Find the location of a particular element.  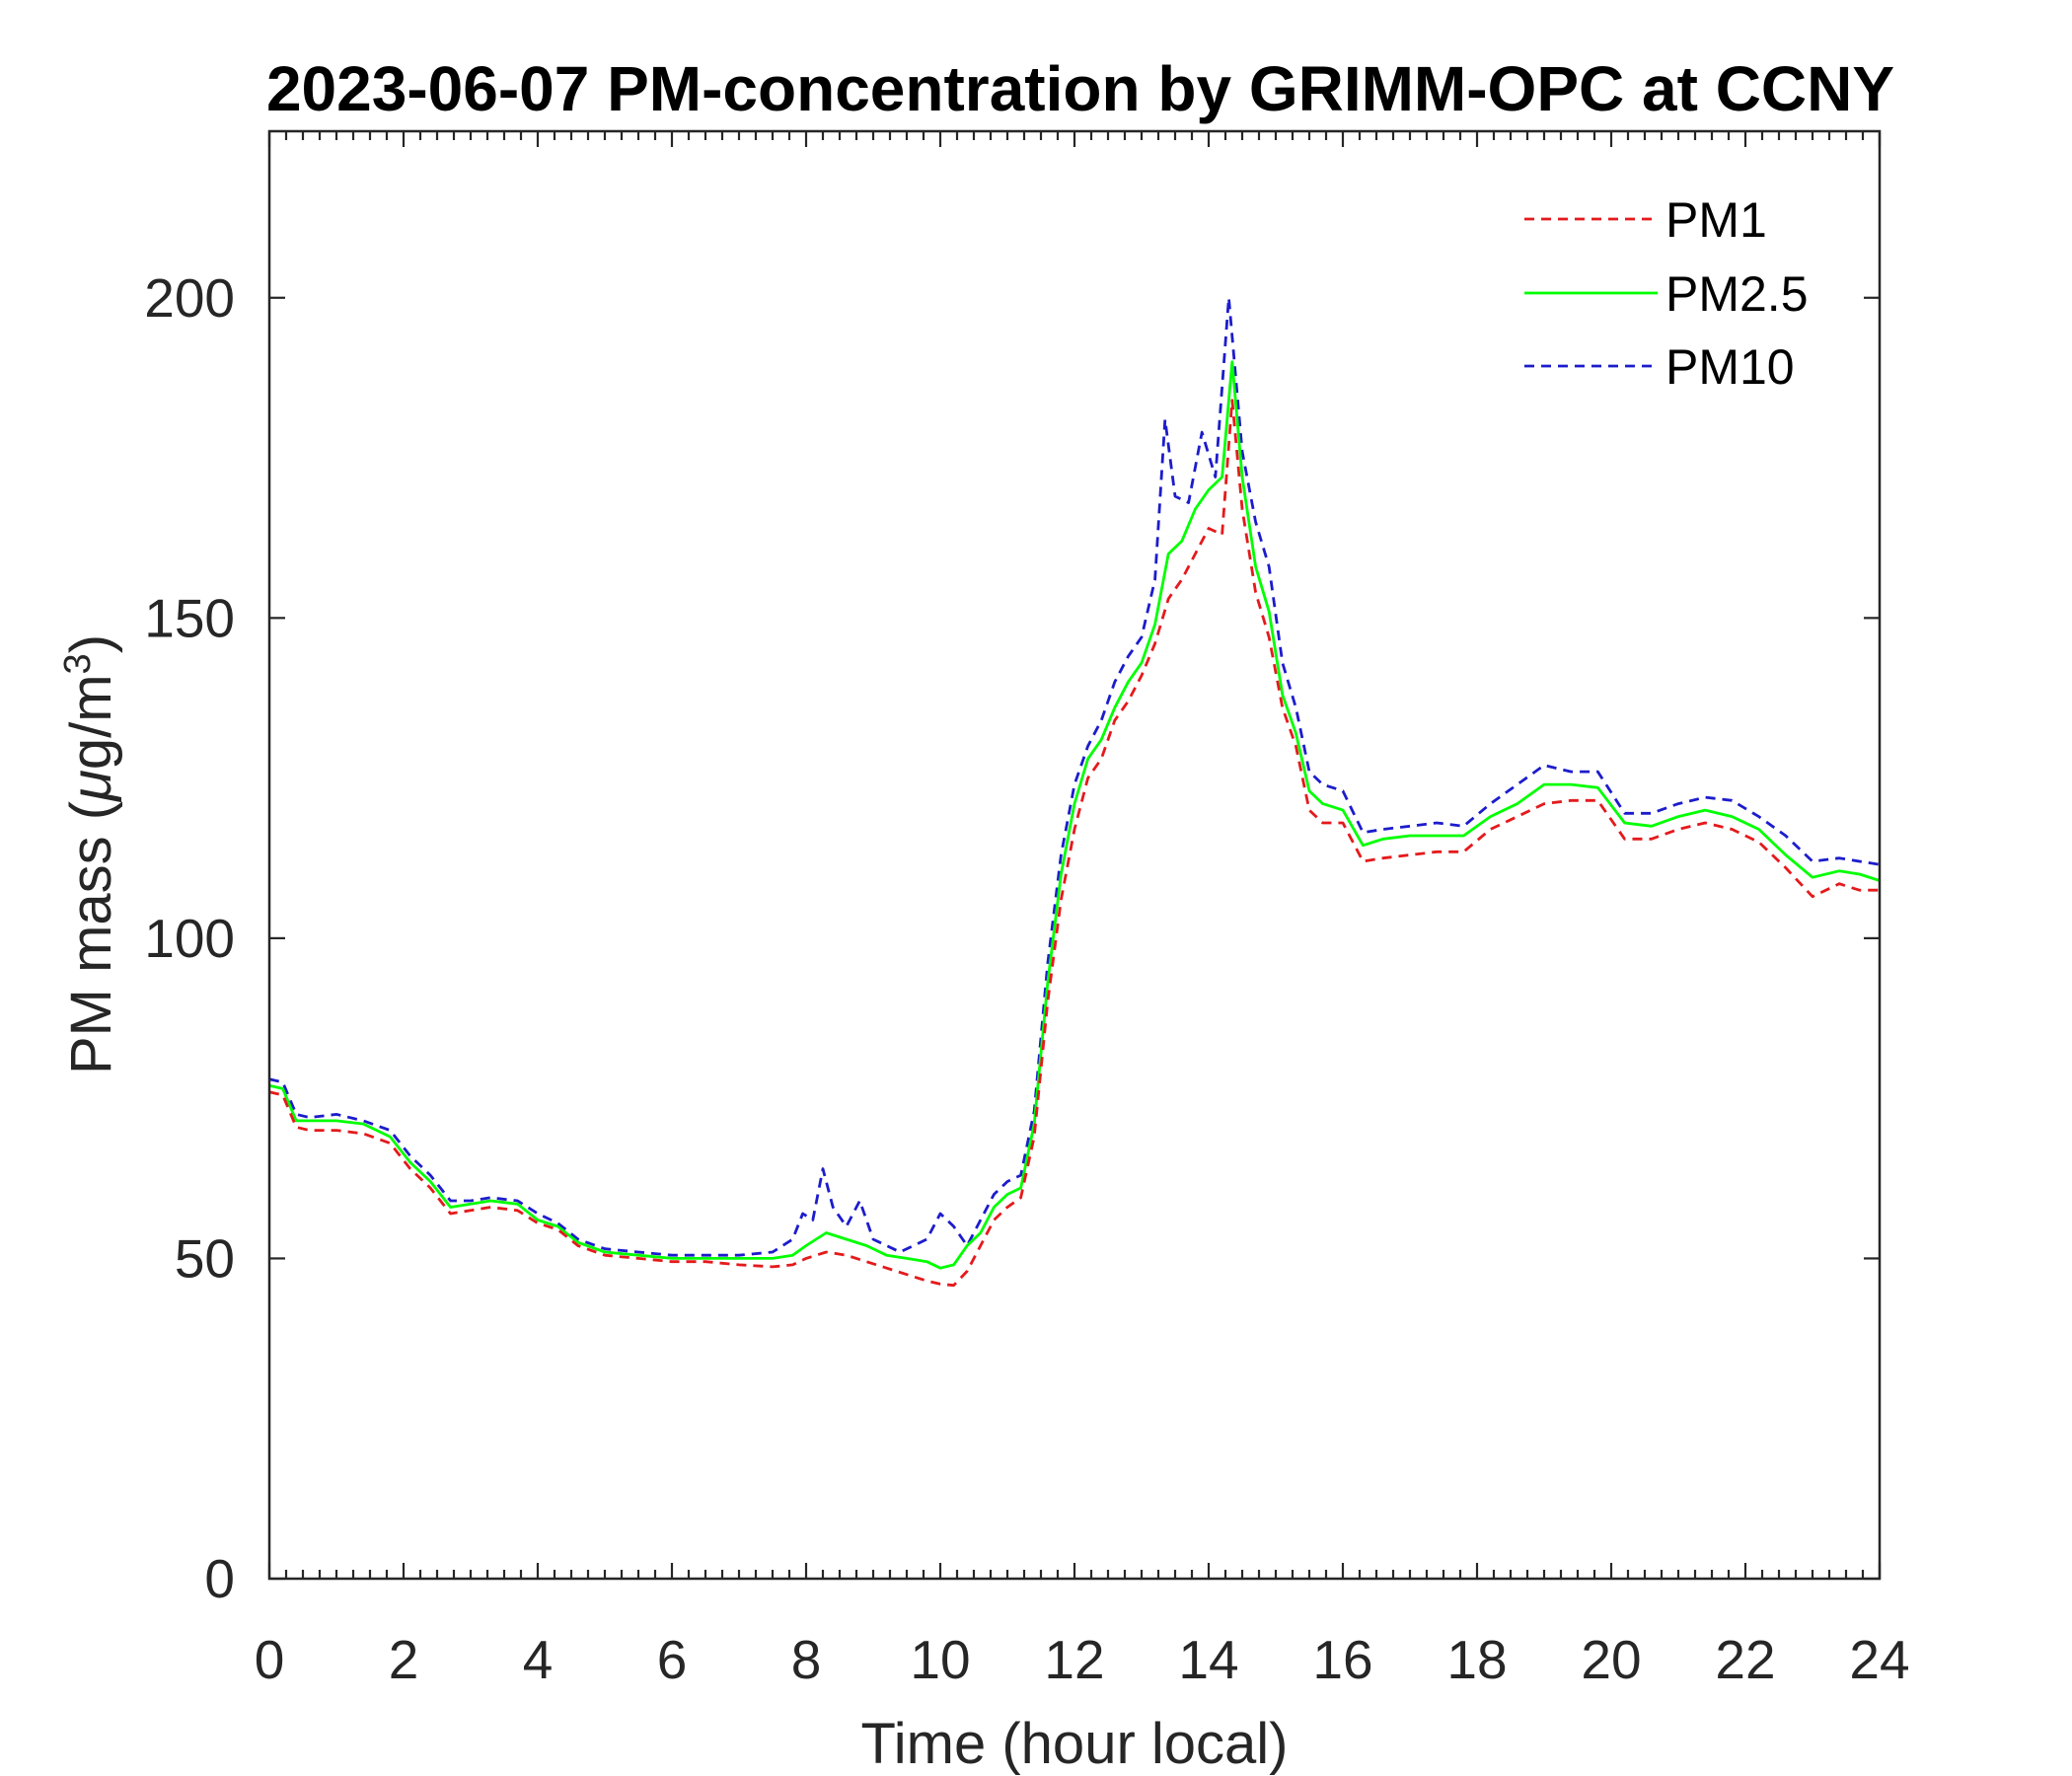

y-tick-label: 150 is located at coordinates (190, 618).